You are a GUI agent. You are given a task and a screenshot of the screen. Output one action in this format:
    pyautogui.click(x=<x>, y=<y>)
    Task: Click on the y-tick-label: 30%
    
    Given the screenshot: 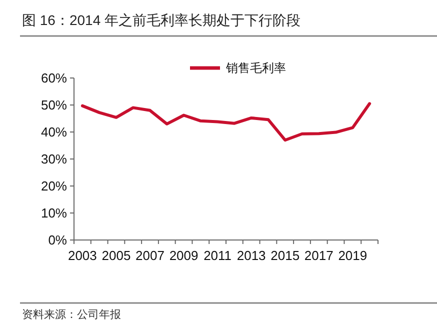 What is the action you would take?
    pyautogui.click(x=54, y=159)
    